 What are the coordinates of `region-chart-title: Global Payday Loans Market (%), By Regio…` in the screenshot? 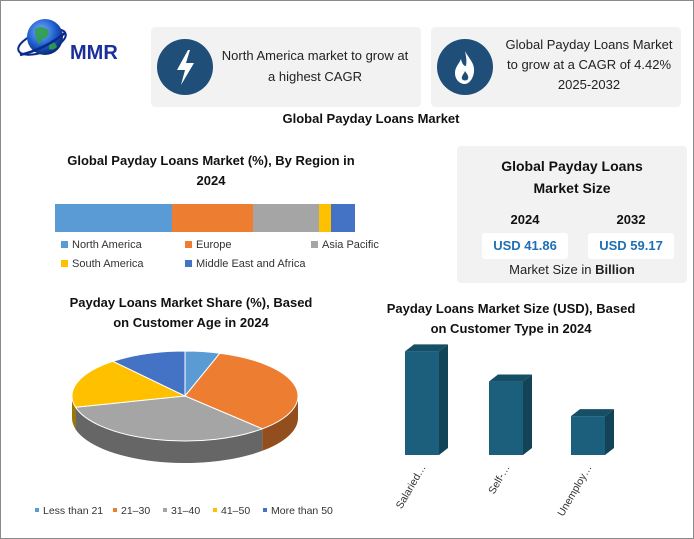 It's located at (211, 170).